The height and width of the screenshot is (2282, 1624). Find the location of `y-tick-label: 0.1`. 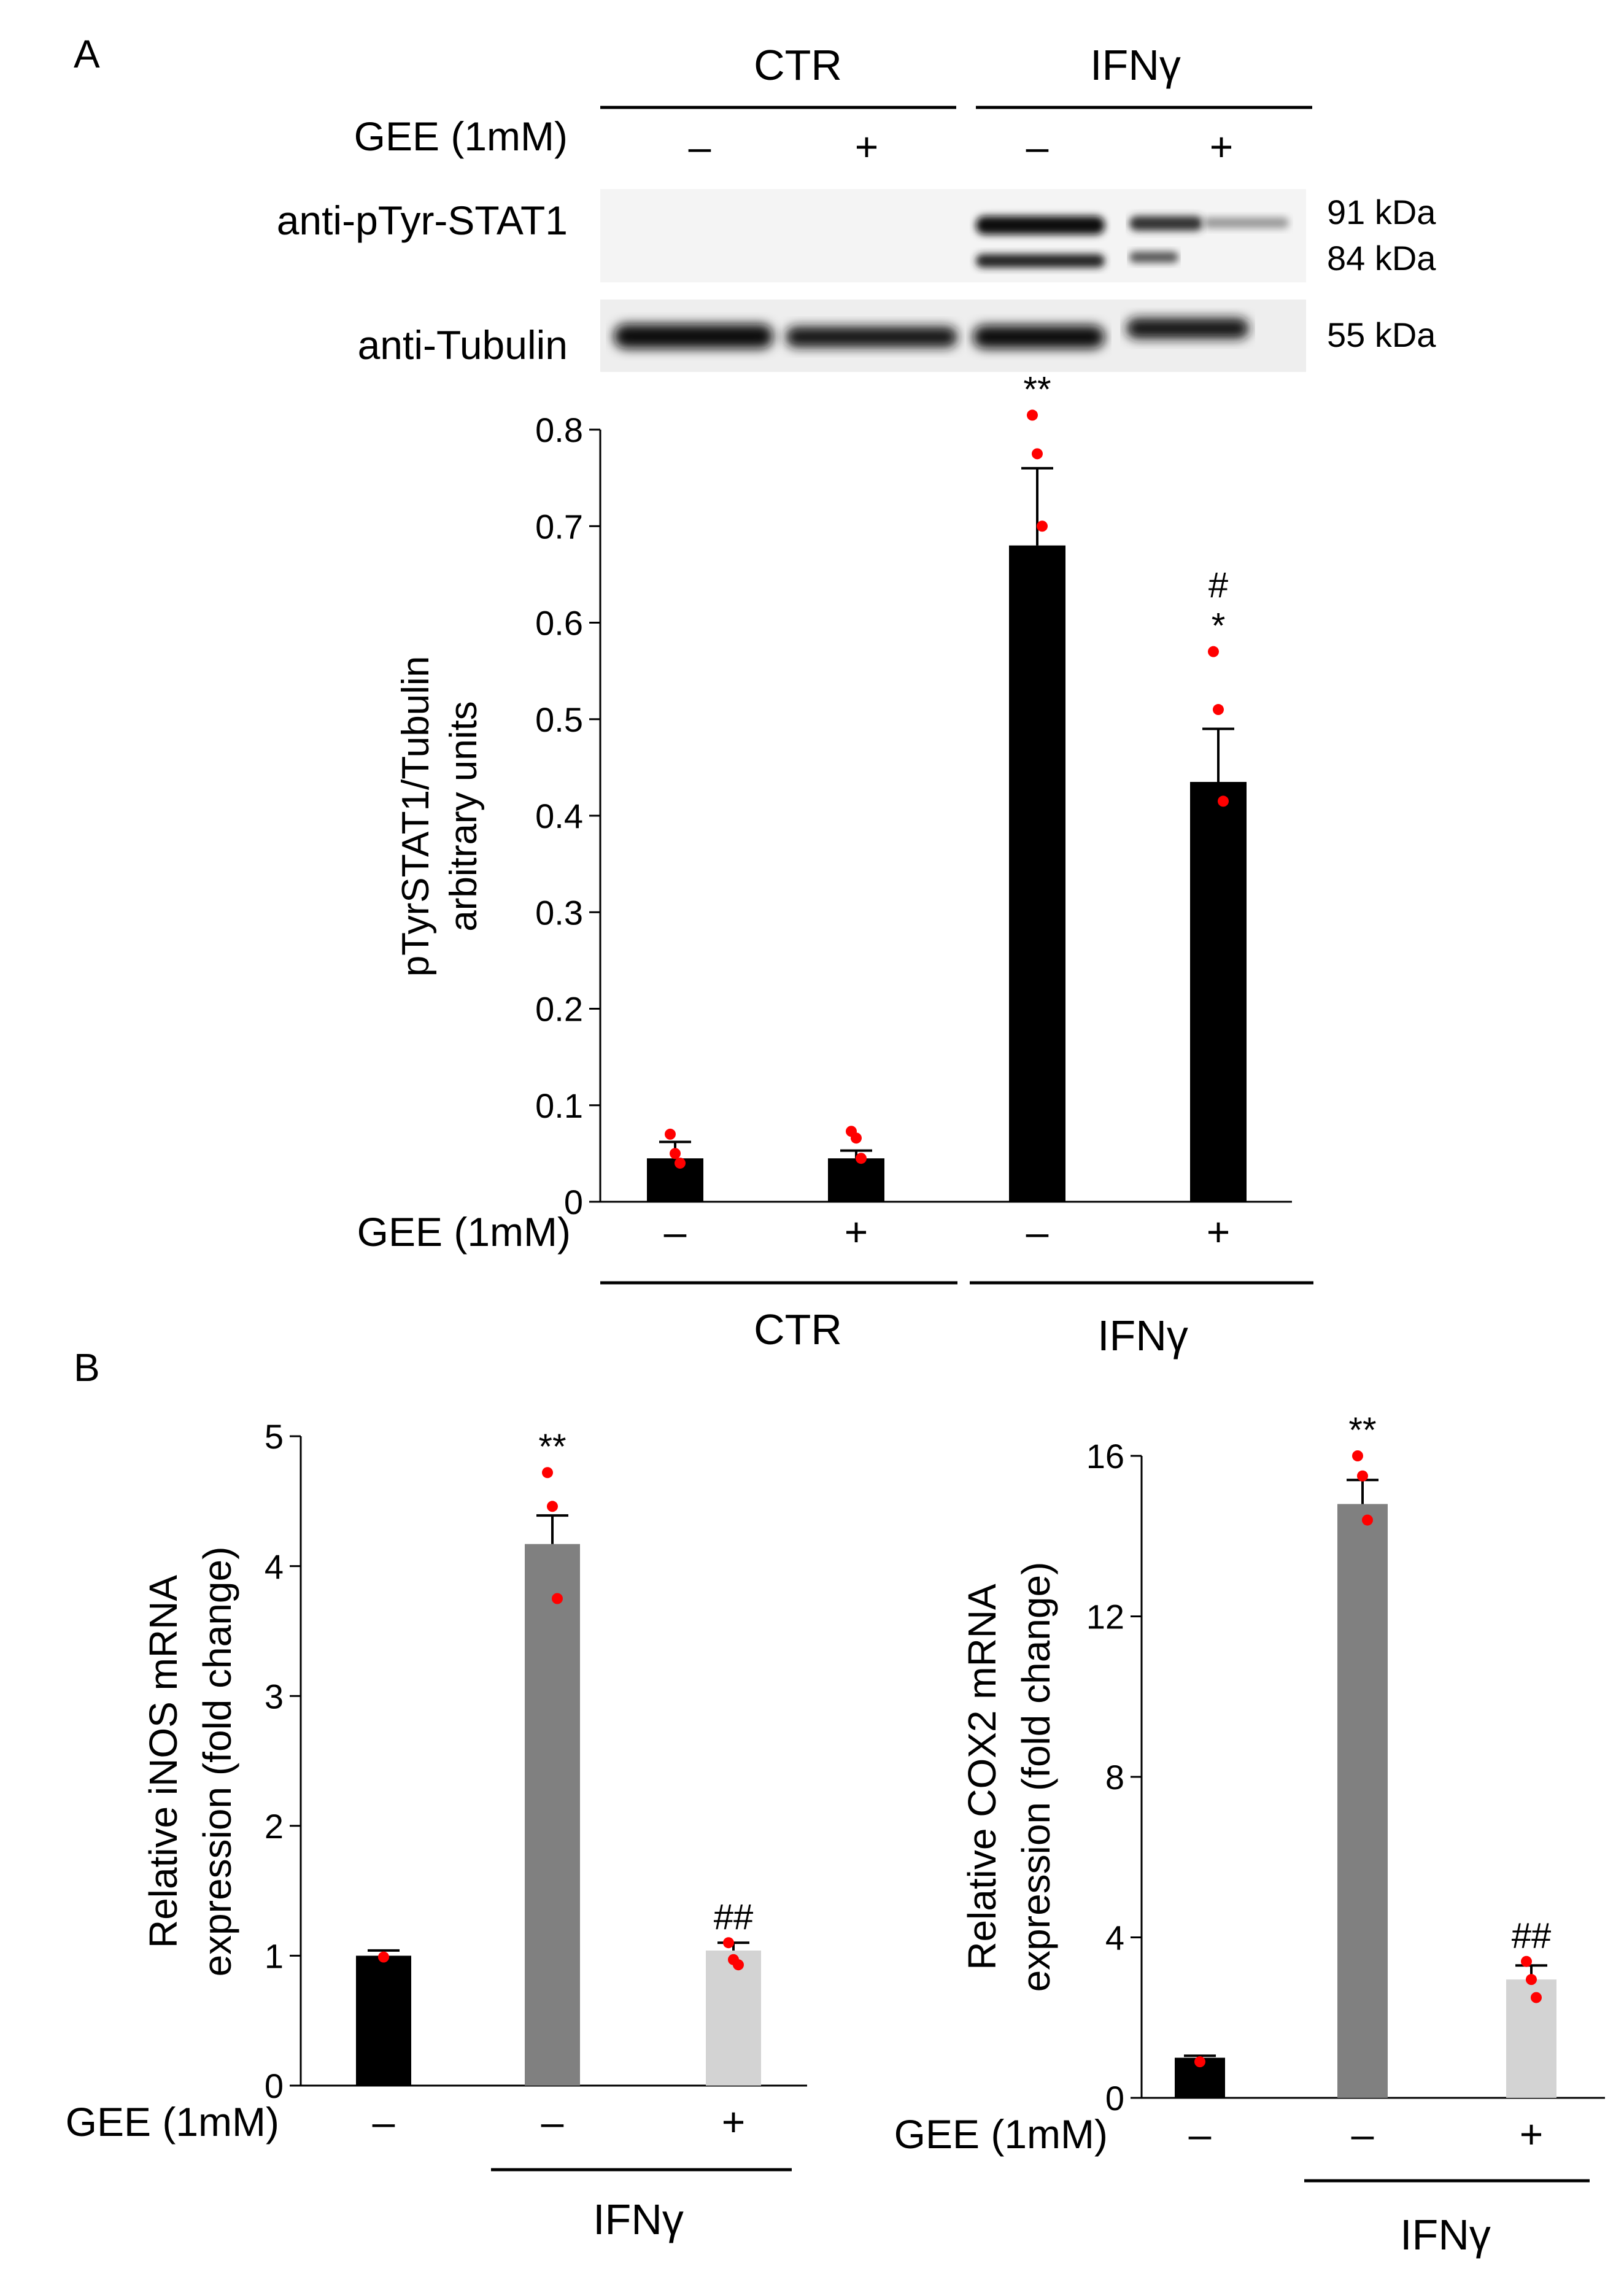

y-tick-label: 0.1 is located at coordinates (559, 1105).